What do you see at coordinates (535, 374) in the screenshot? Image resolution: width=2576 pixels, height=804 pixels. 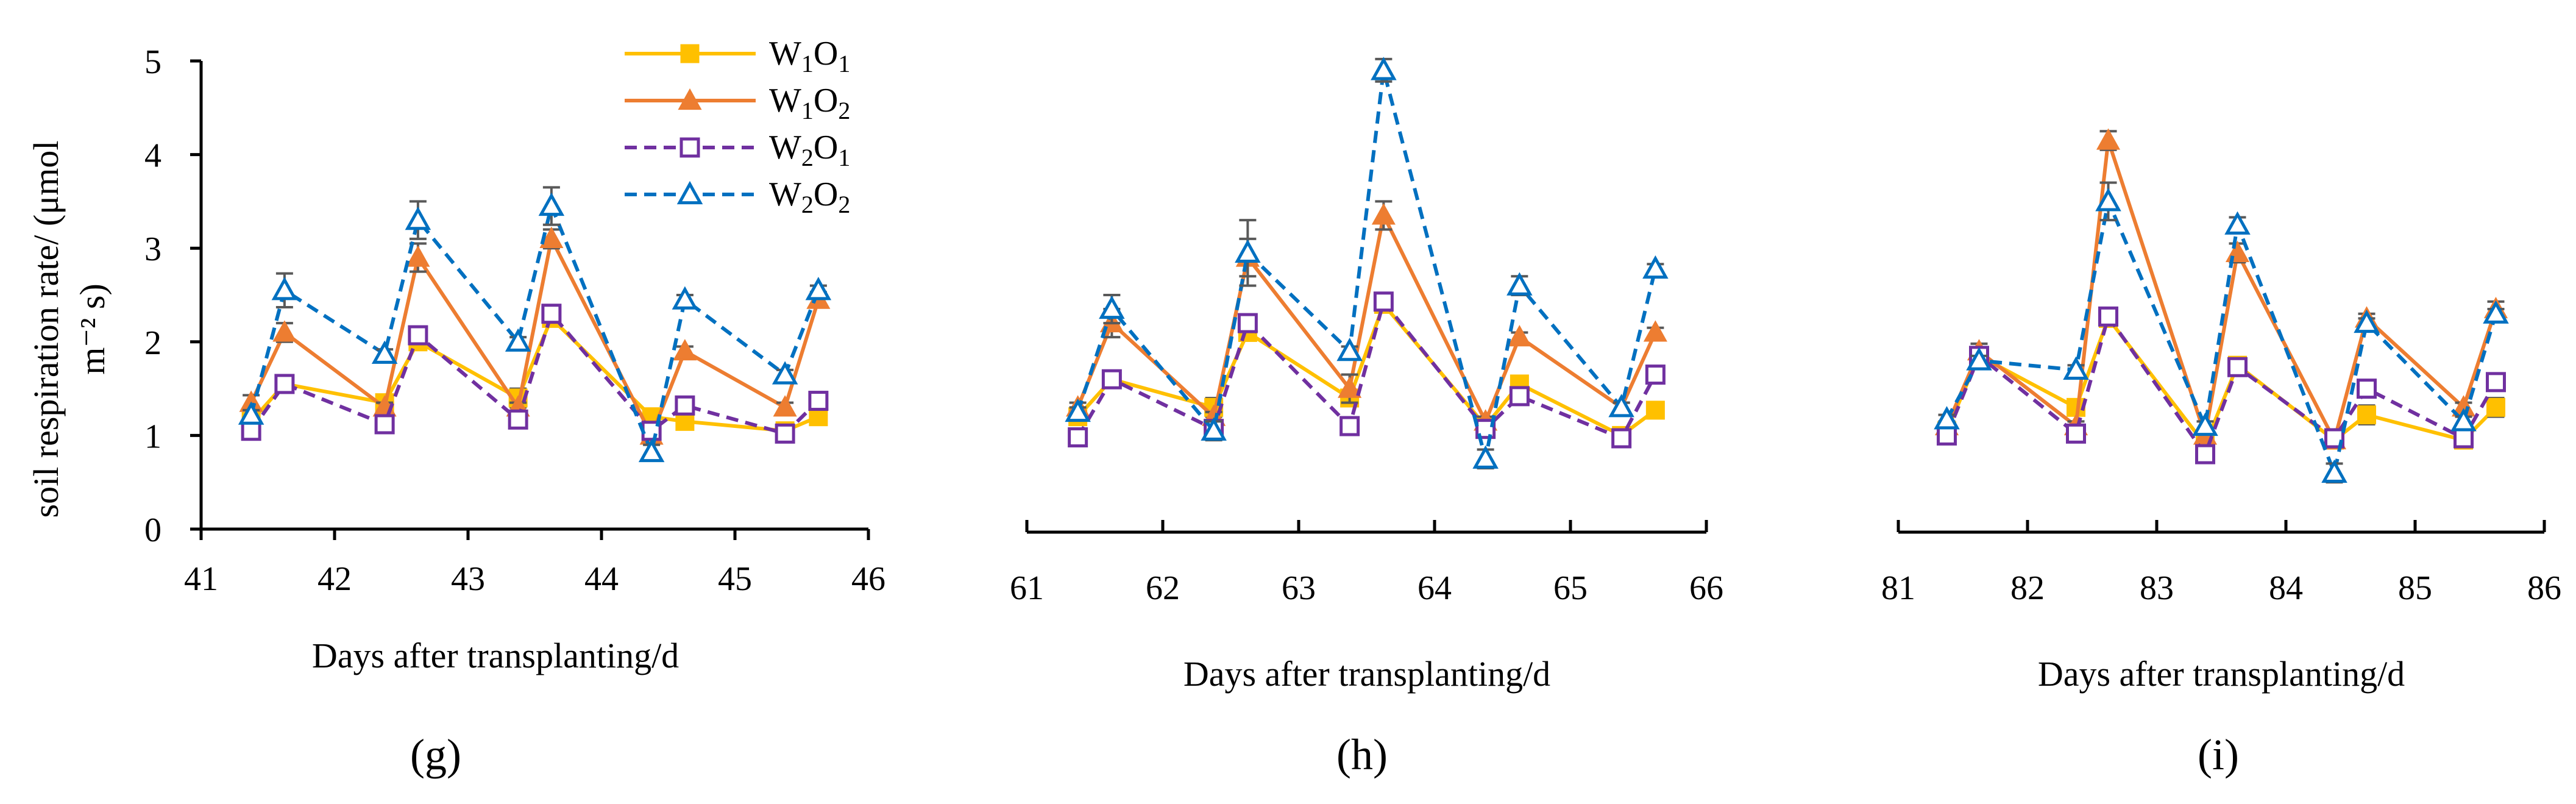 I see `panel-g-line-W1O1` at bounding box center [535, 374].